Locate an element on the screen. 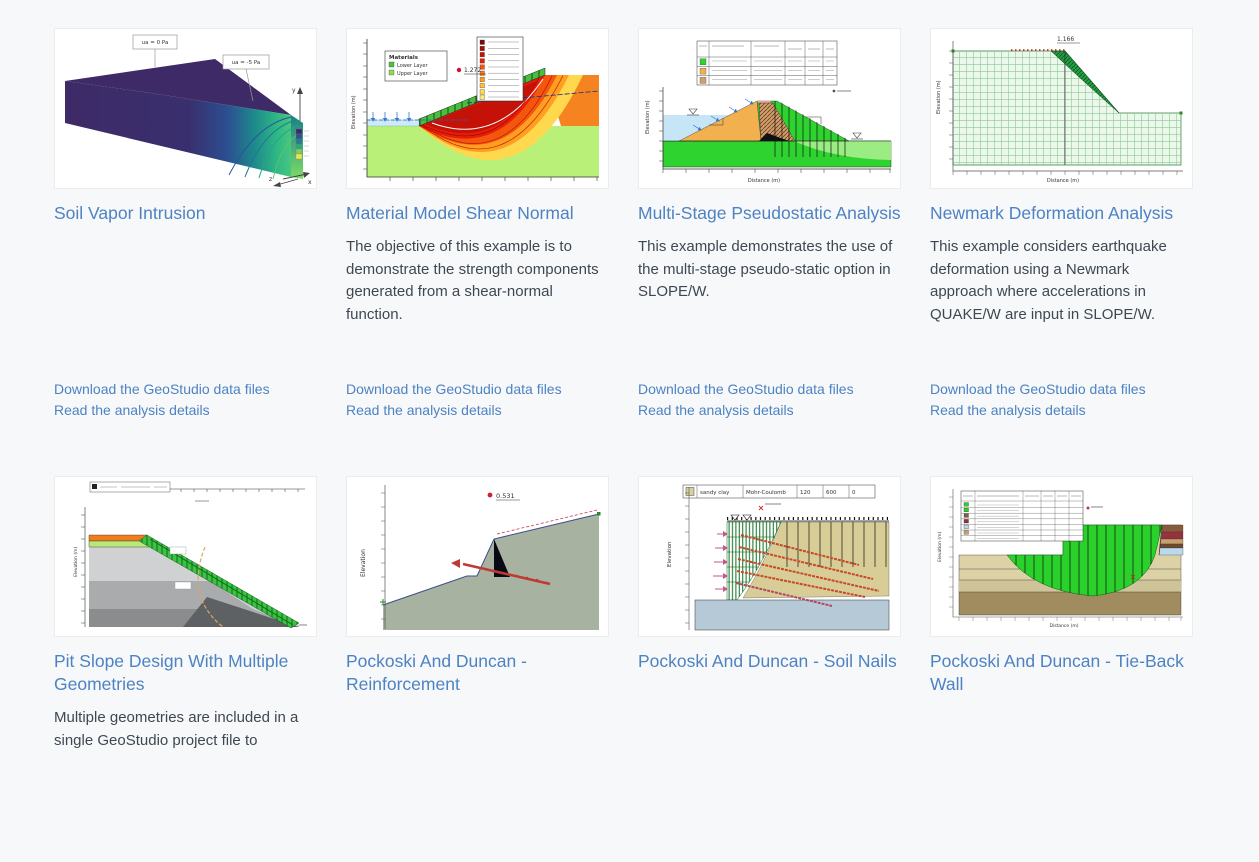 The image size is (1259, 862). table-cell-cohesion: 600 is located at coordinates (831, 493).